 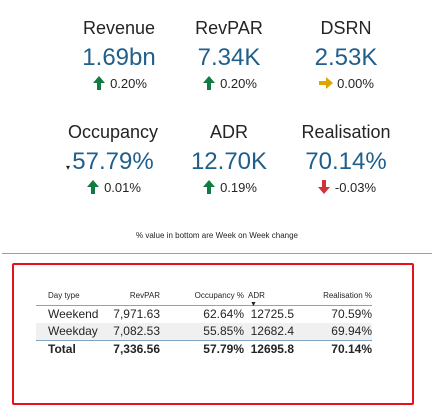 What do you see at coordinates (68, 167) in the screenshot?
I see `caret-down-icon: ▾` at bounding box center [68, 167].